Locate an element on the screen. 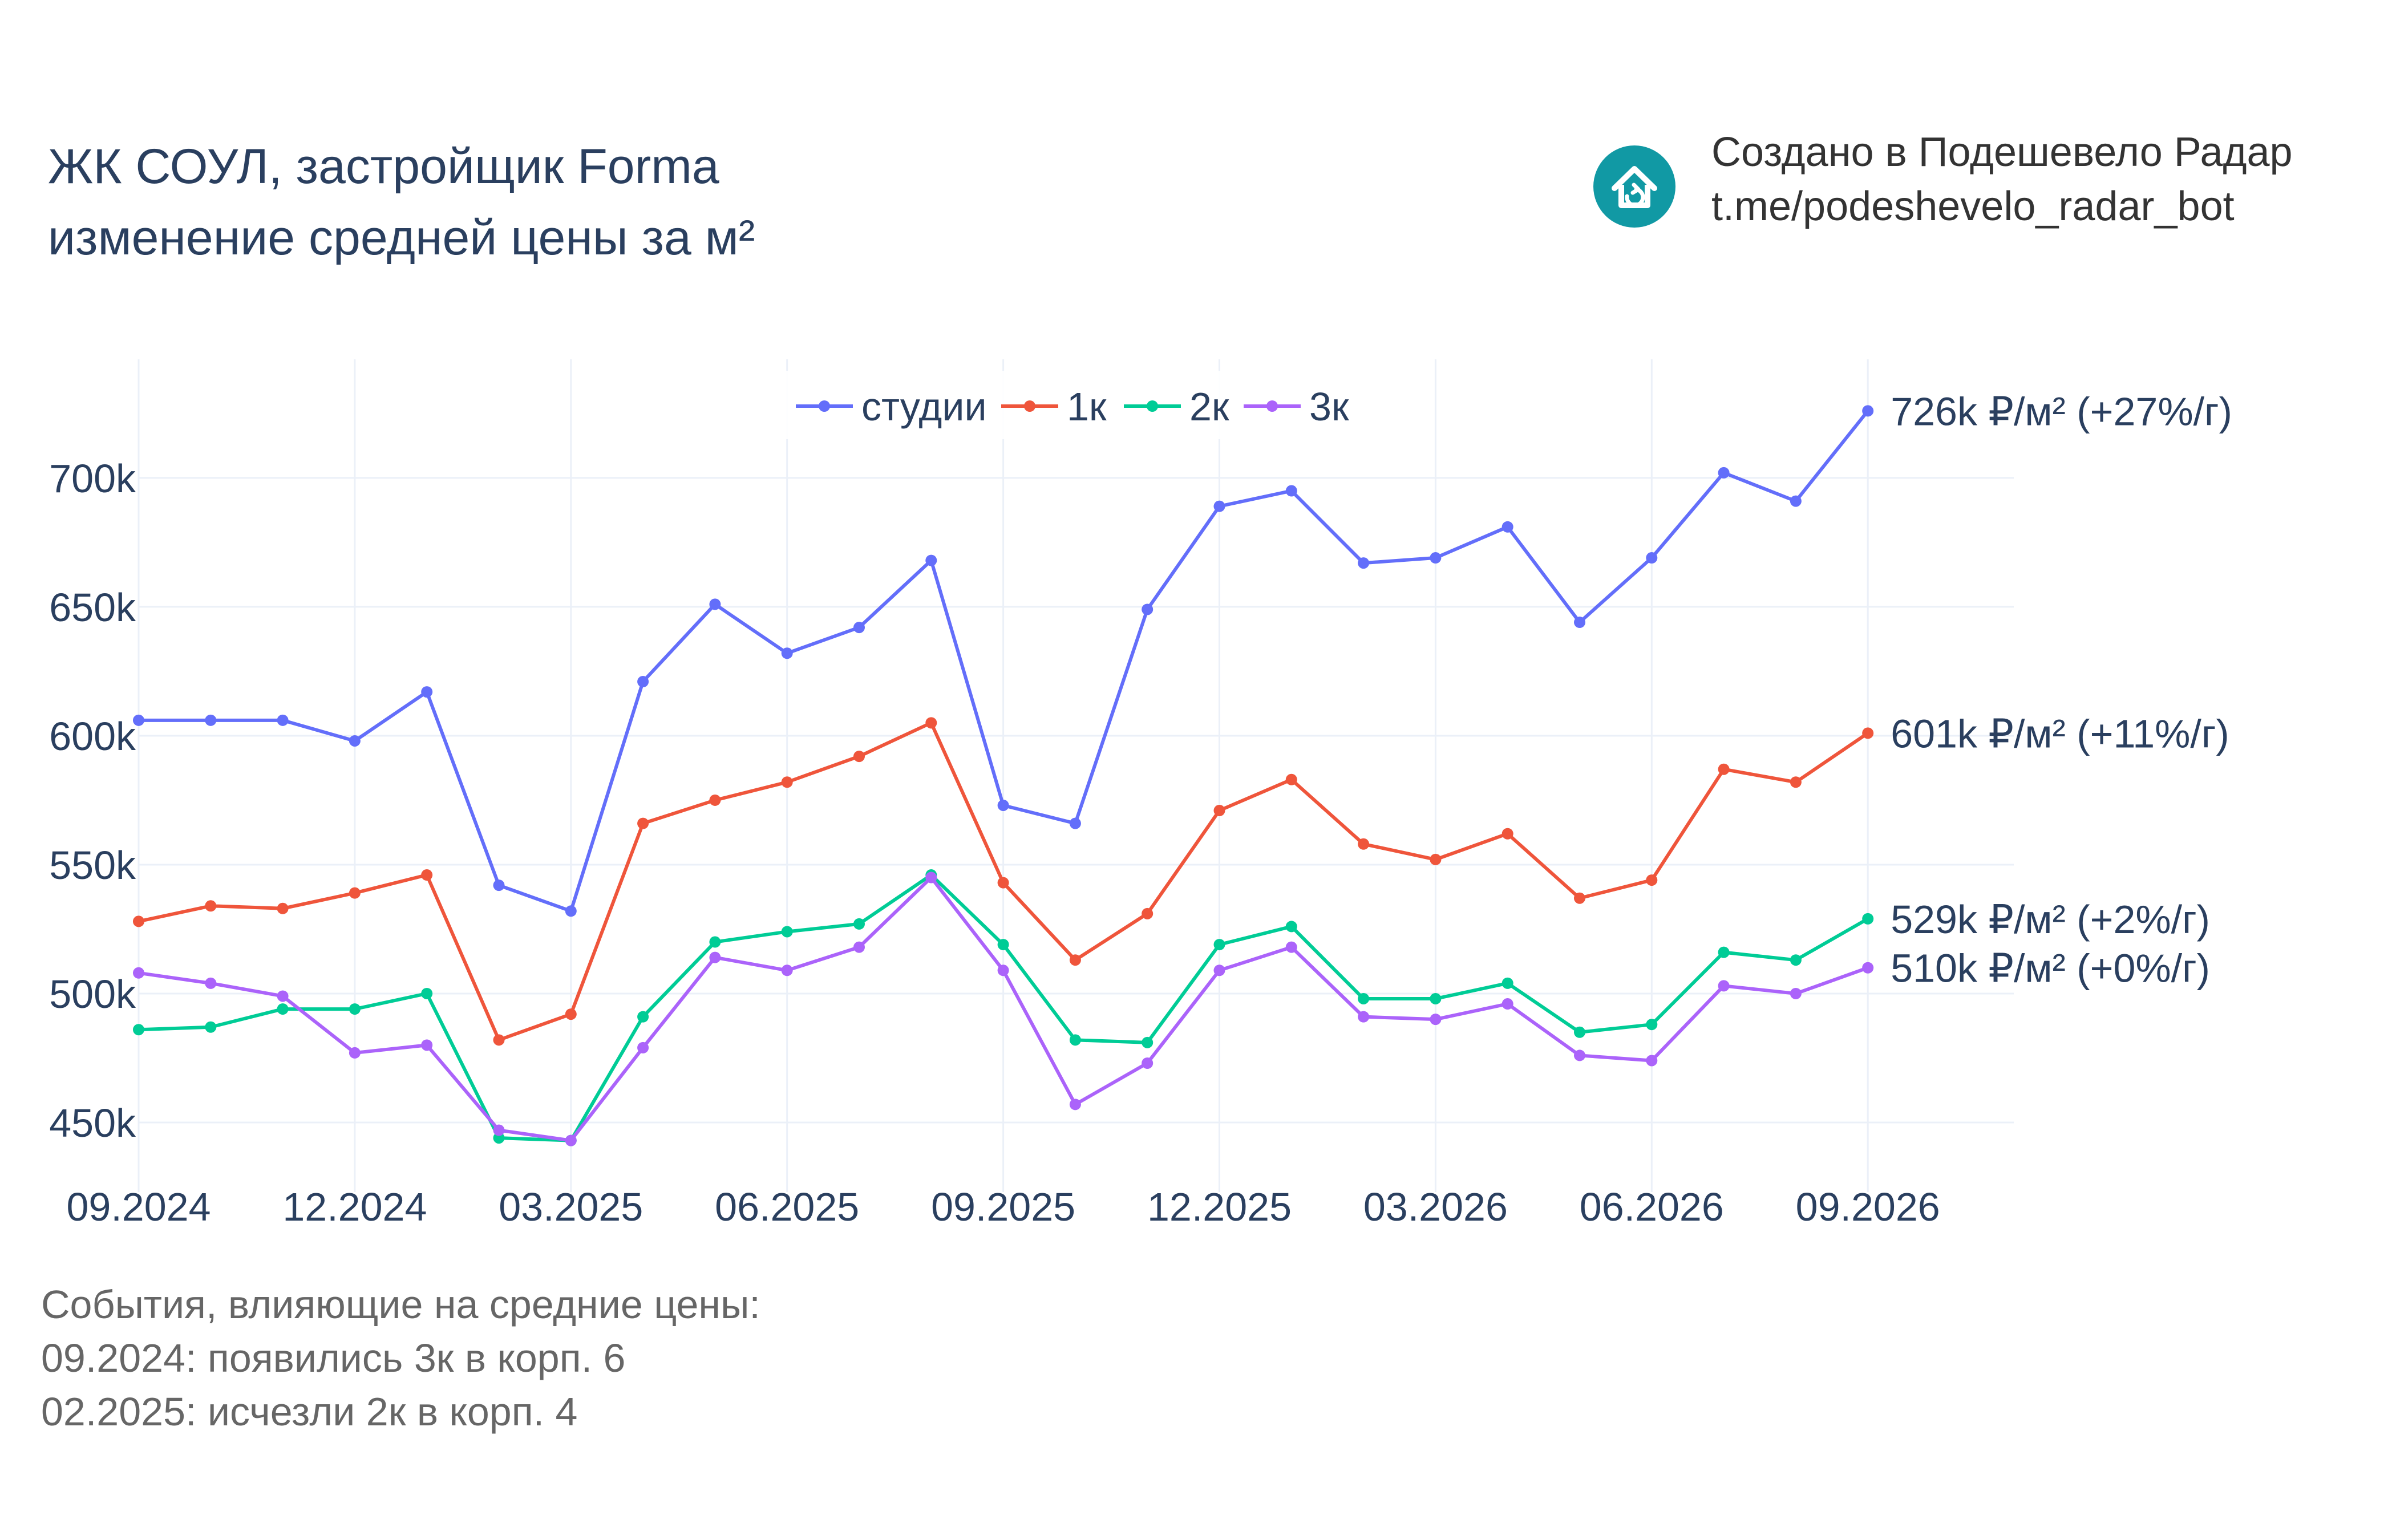 The image size is (2396, 1540). x-tick-label: 09.2024 is located at coordinates (138, 1207).